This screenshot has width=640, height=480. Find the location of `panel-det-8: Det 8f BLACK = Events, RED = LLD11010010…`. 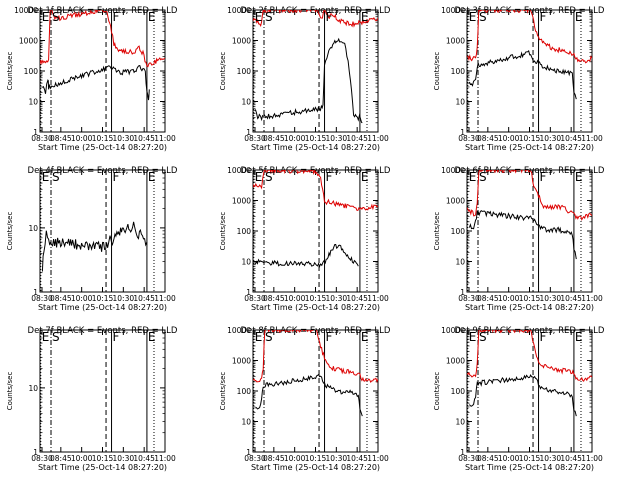

panel-det-8: Det 8f BLACK = Events, RED = LLD11010010… is located at coordinates (305, 399).